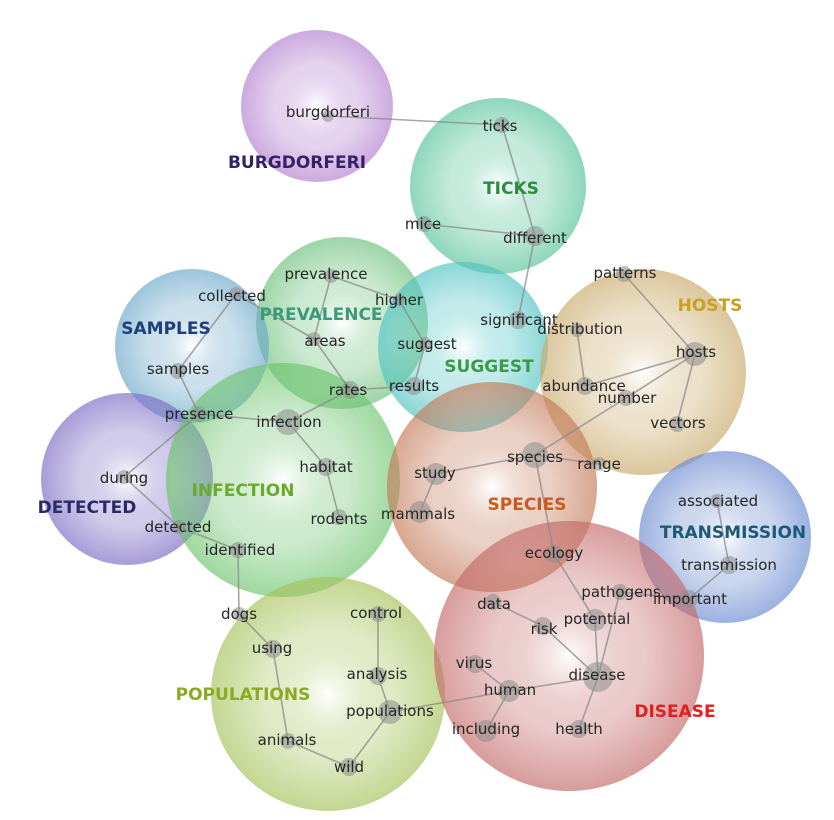 The width and height of the screenshot is (834, 820). I want to click on term-node-animals, so click(288, 741).